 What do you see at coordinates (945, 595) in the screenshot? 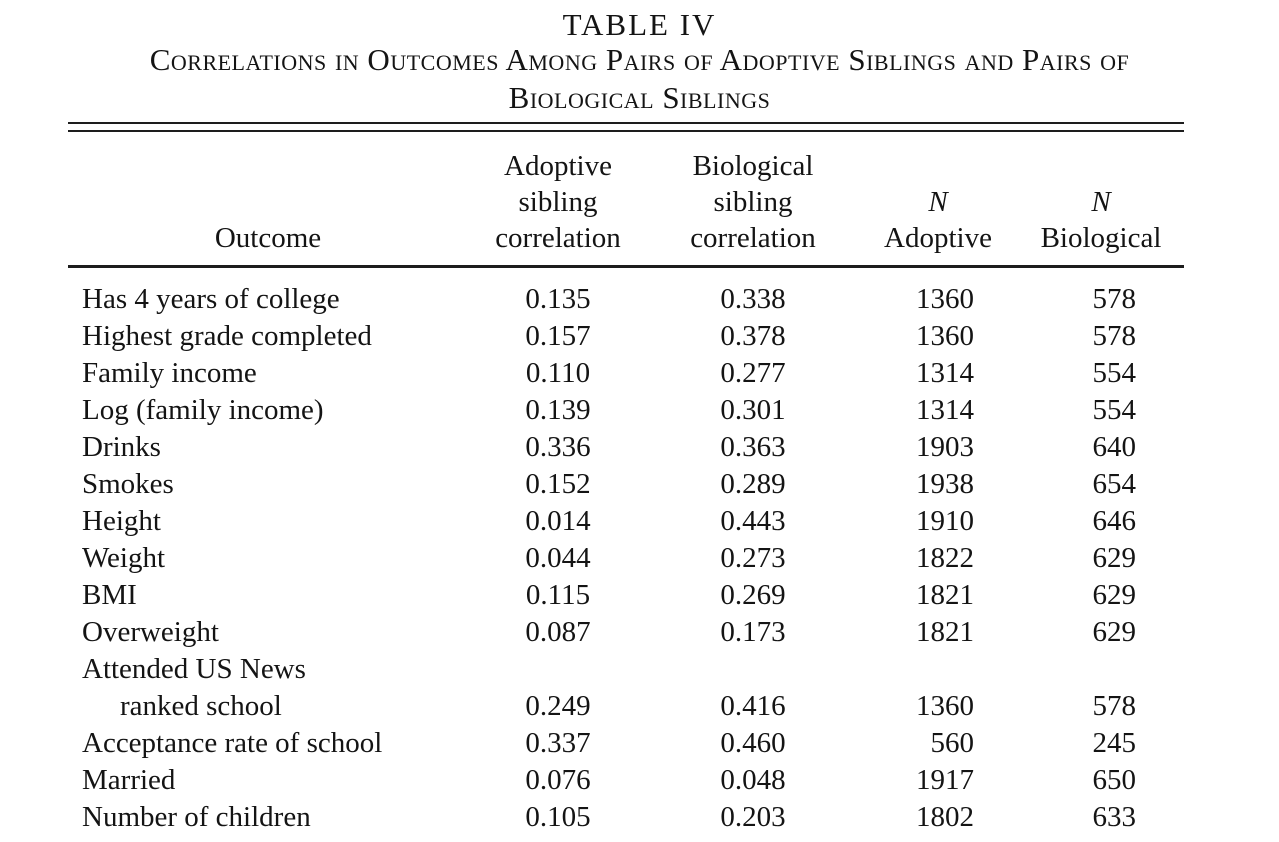
I see `n-adoptive-cell: 1821` at bounding box center [945, 595].